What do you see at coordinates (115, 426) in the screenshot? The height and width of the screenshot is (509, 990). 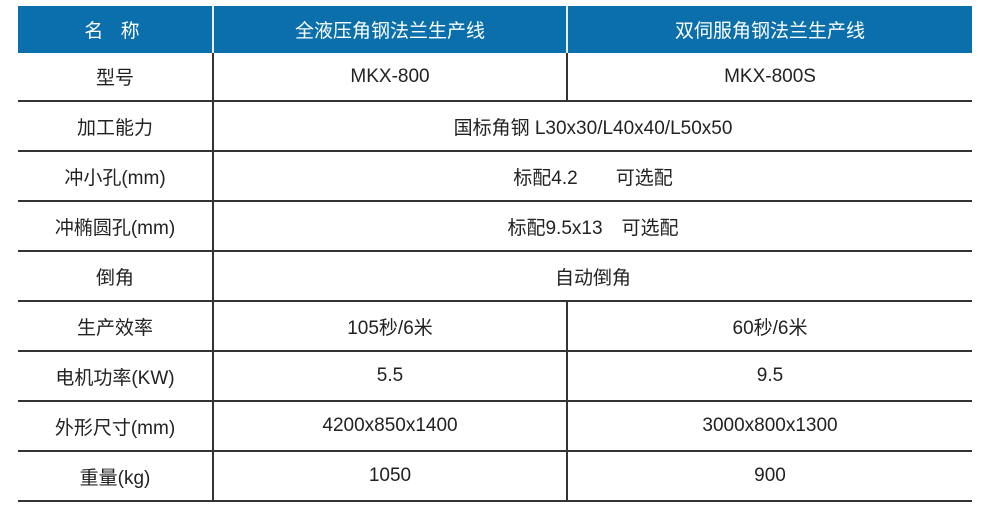 I see `row-label: 外形尺寸(mm)` at bounding box center [115, 426].